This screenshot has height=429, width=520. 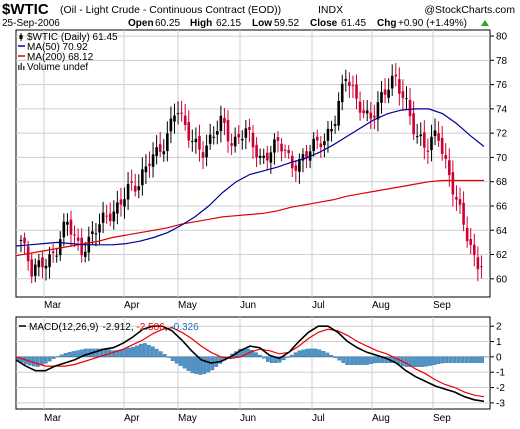 What do you see at coordinates (500, 373) in the screenshot?
I see `macd-tick-label: -1` at bounding box center [500, 373].